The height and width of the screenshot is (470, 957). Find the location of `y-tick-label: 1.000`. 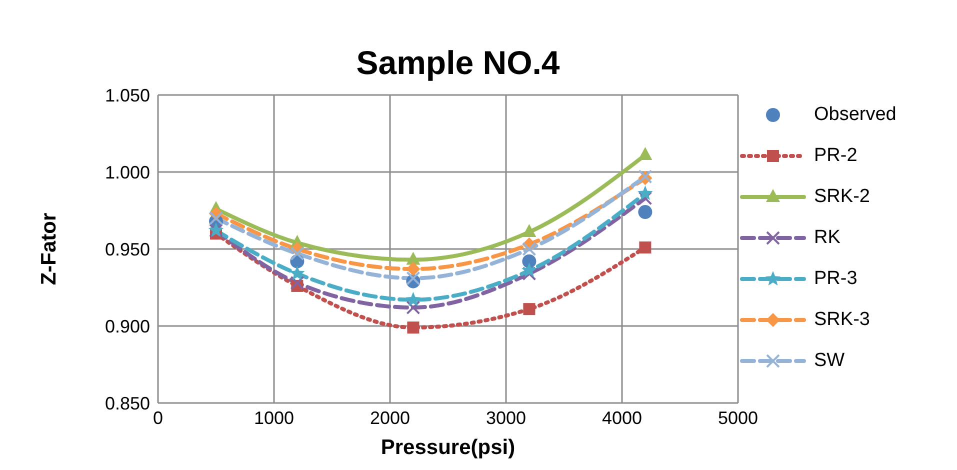

y-tick-label: 1.000 is located at coordinates (127, 172).